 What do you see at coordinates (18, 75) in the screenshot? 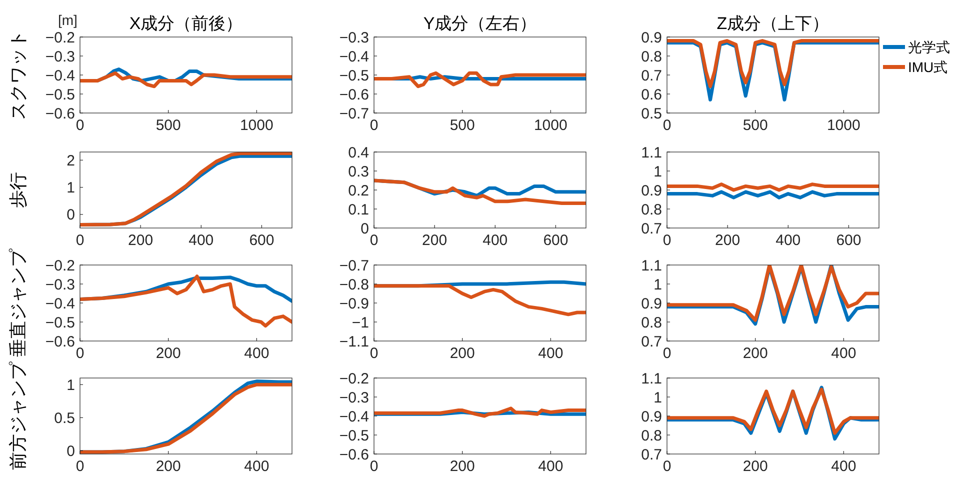
I see `y-axis-title: スクワット` at bounding box center [18, 75].